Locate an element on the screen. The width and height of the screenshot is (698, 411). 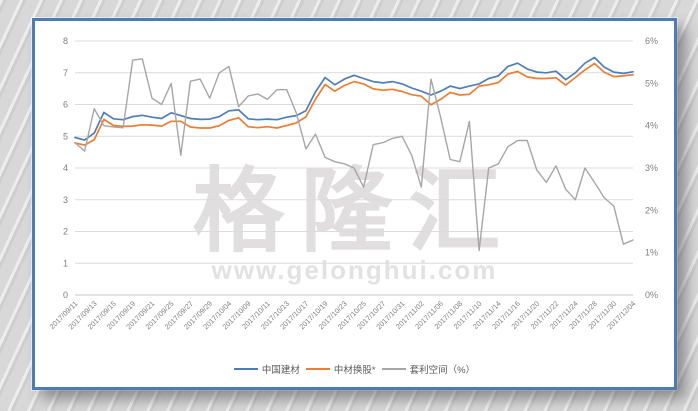
legend-line-icon-gray is located at coordinates (393, 369).